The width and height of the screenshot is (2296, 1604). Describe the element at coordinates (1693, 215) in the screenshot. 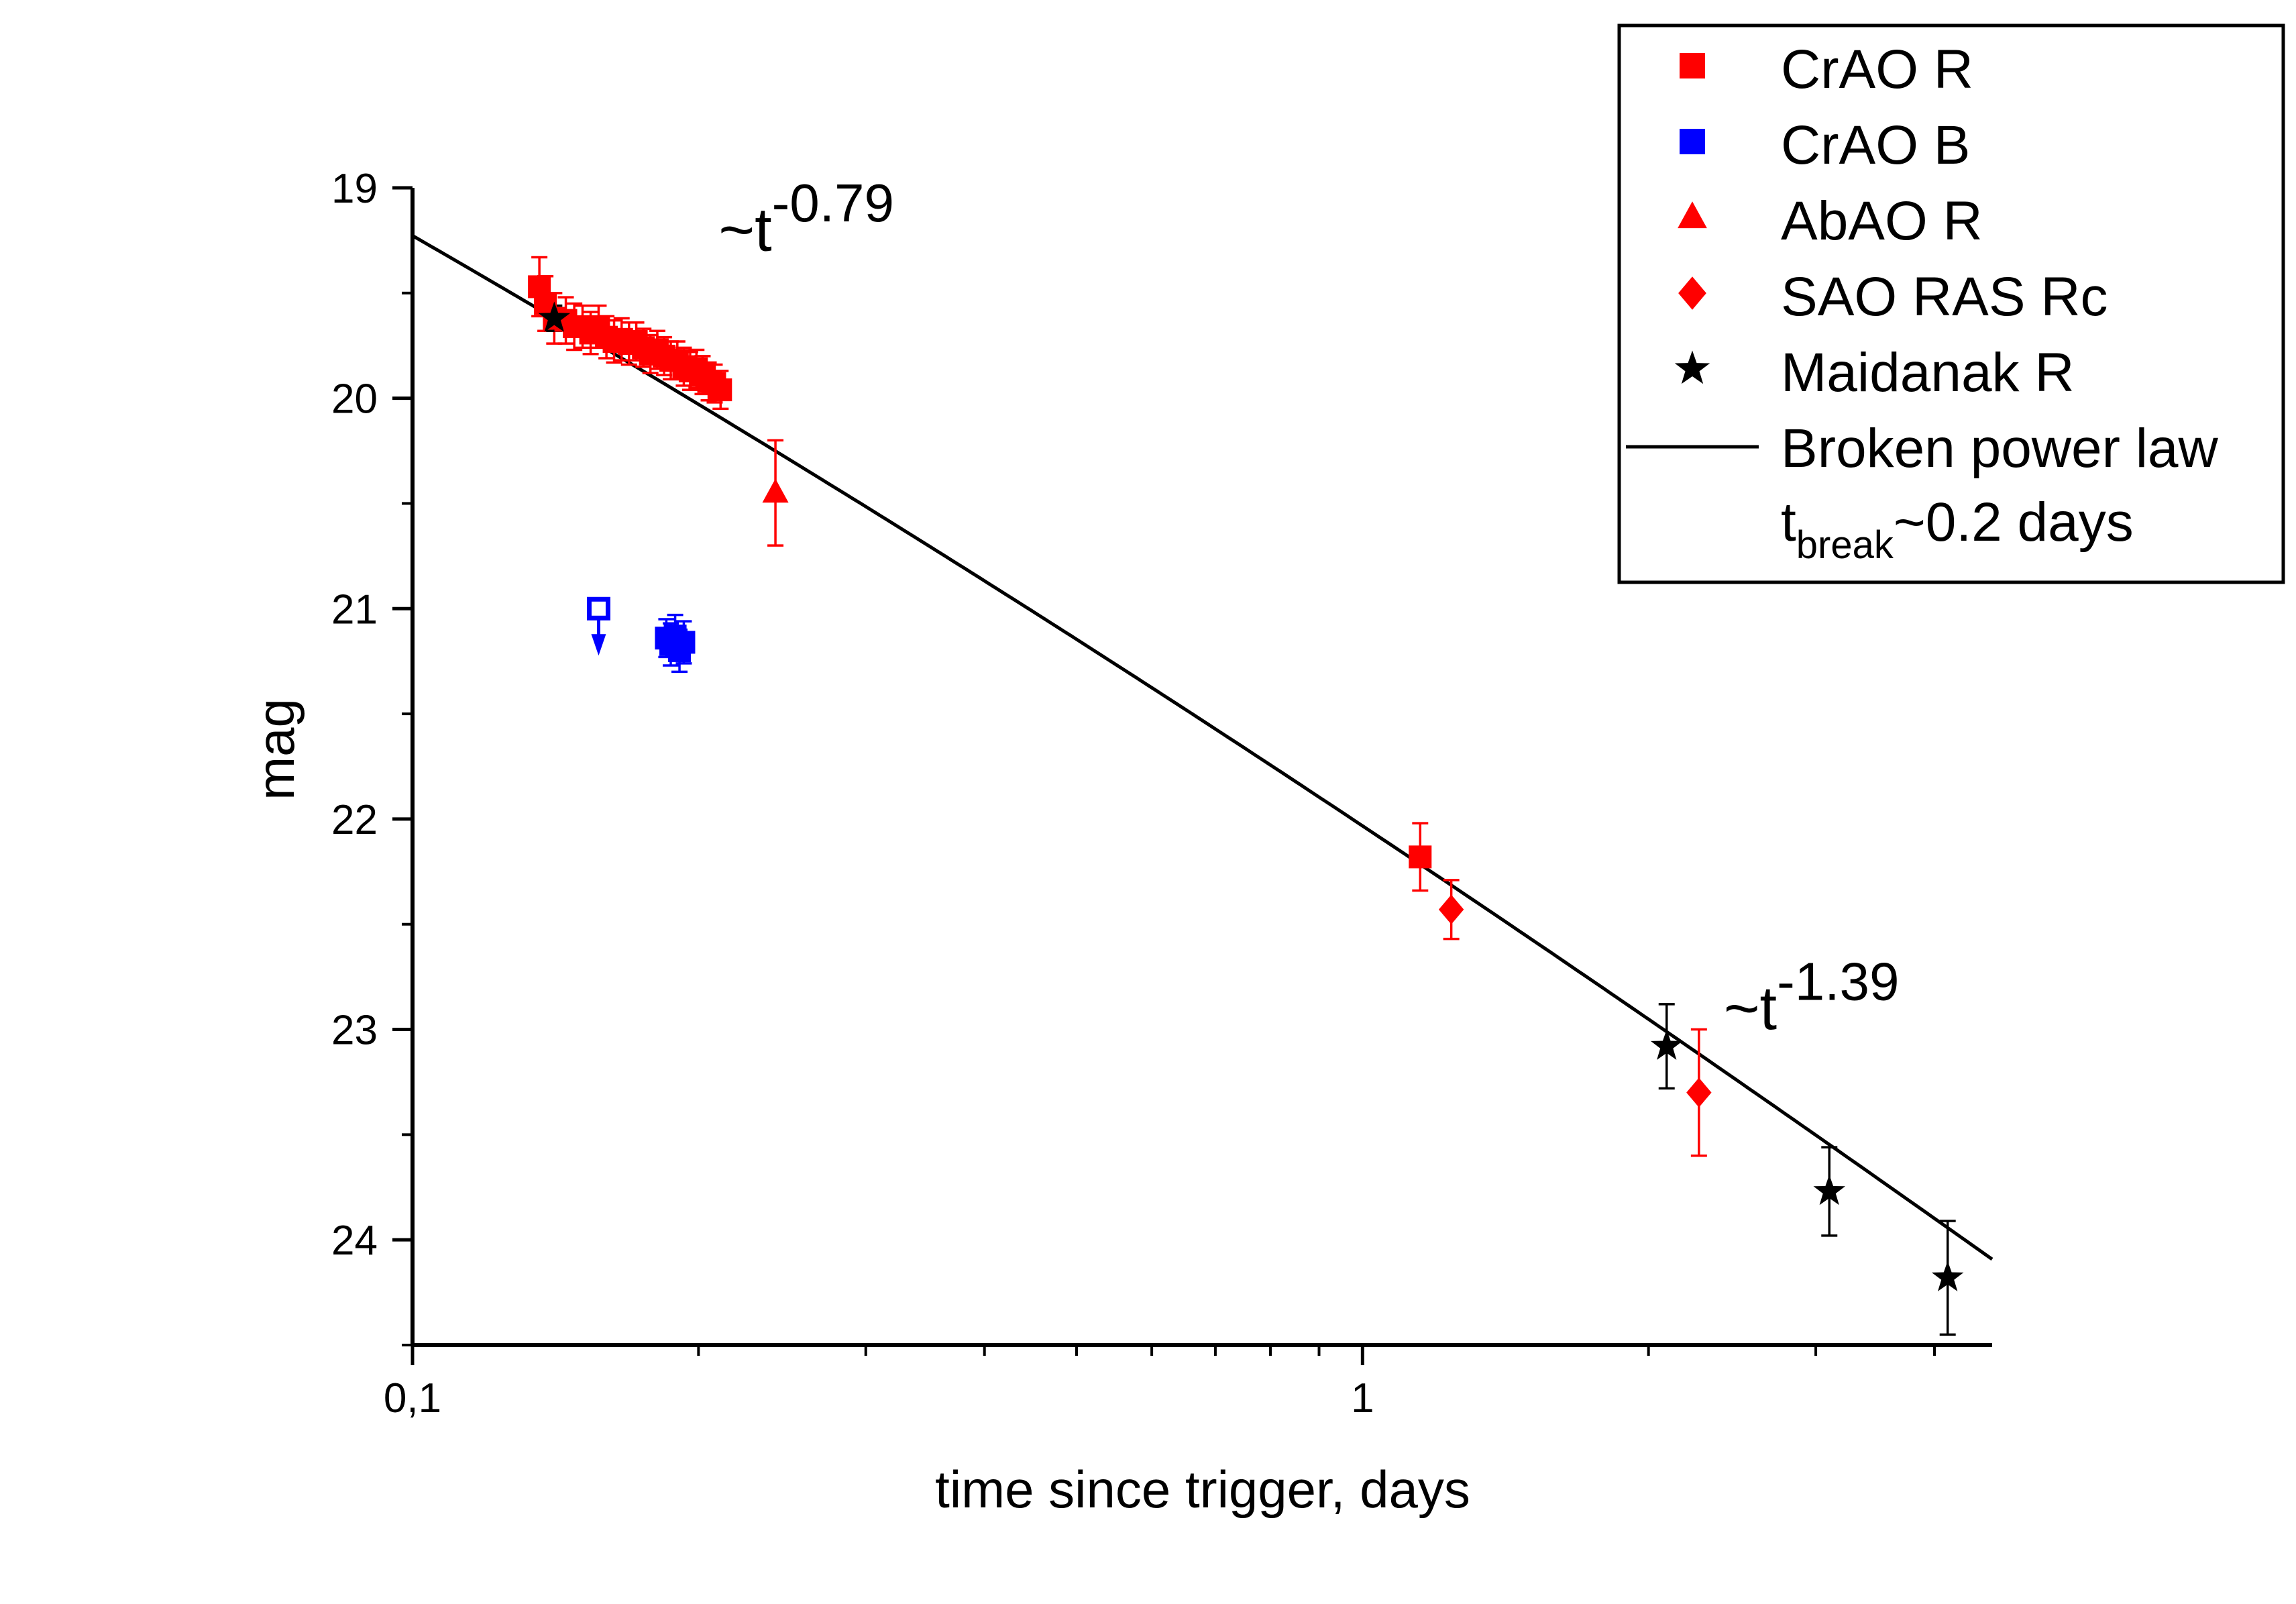

I see `legend-symbol-abao-r` at that location.